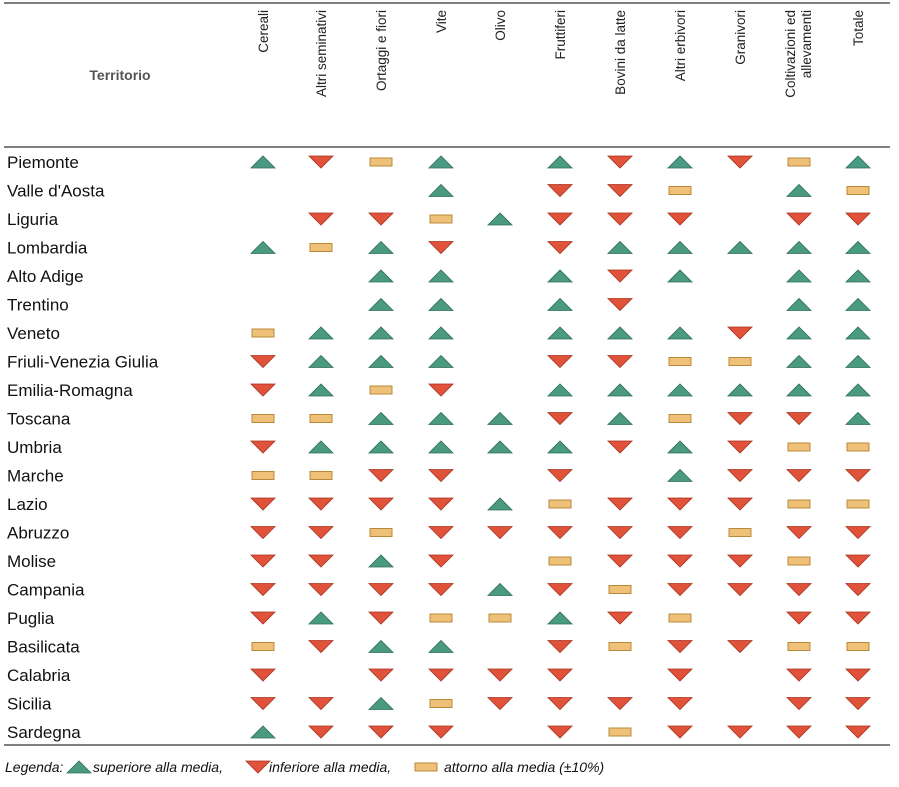  I want to click on region-label: Sardegna, so click(44, 732).